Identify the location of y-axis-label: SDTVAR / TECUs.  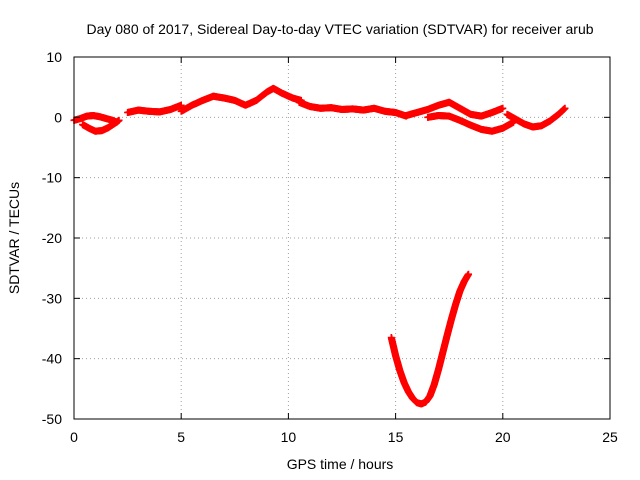
(14, 238).